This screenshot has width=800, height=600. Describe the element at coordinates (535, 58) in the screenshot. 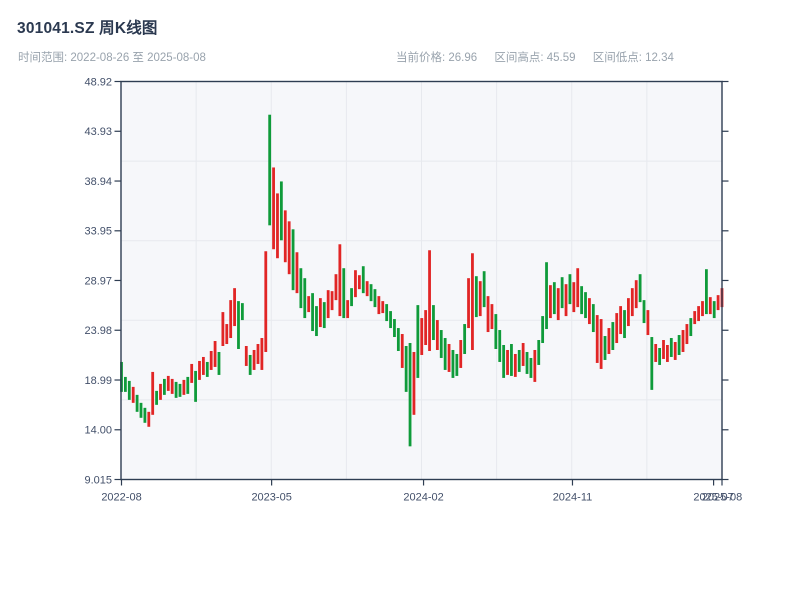

I see `range-high-label: 区间高点: 45.59` at that location.